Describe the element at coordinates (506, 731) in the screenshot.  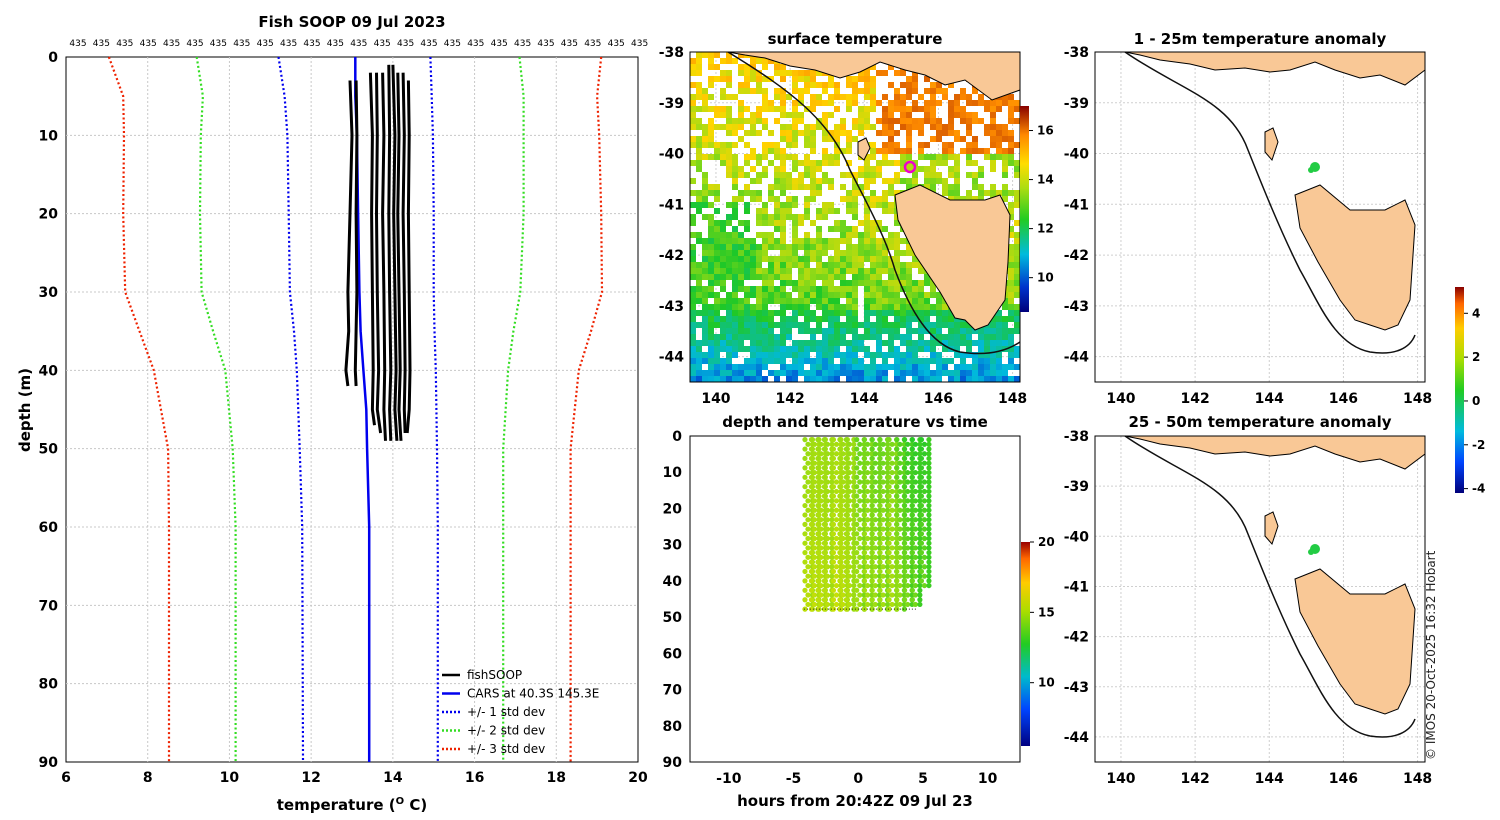
I see `legend-label: +/- 2 std dev` at that location.